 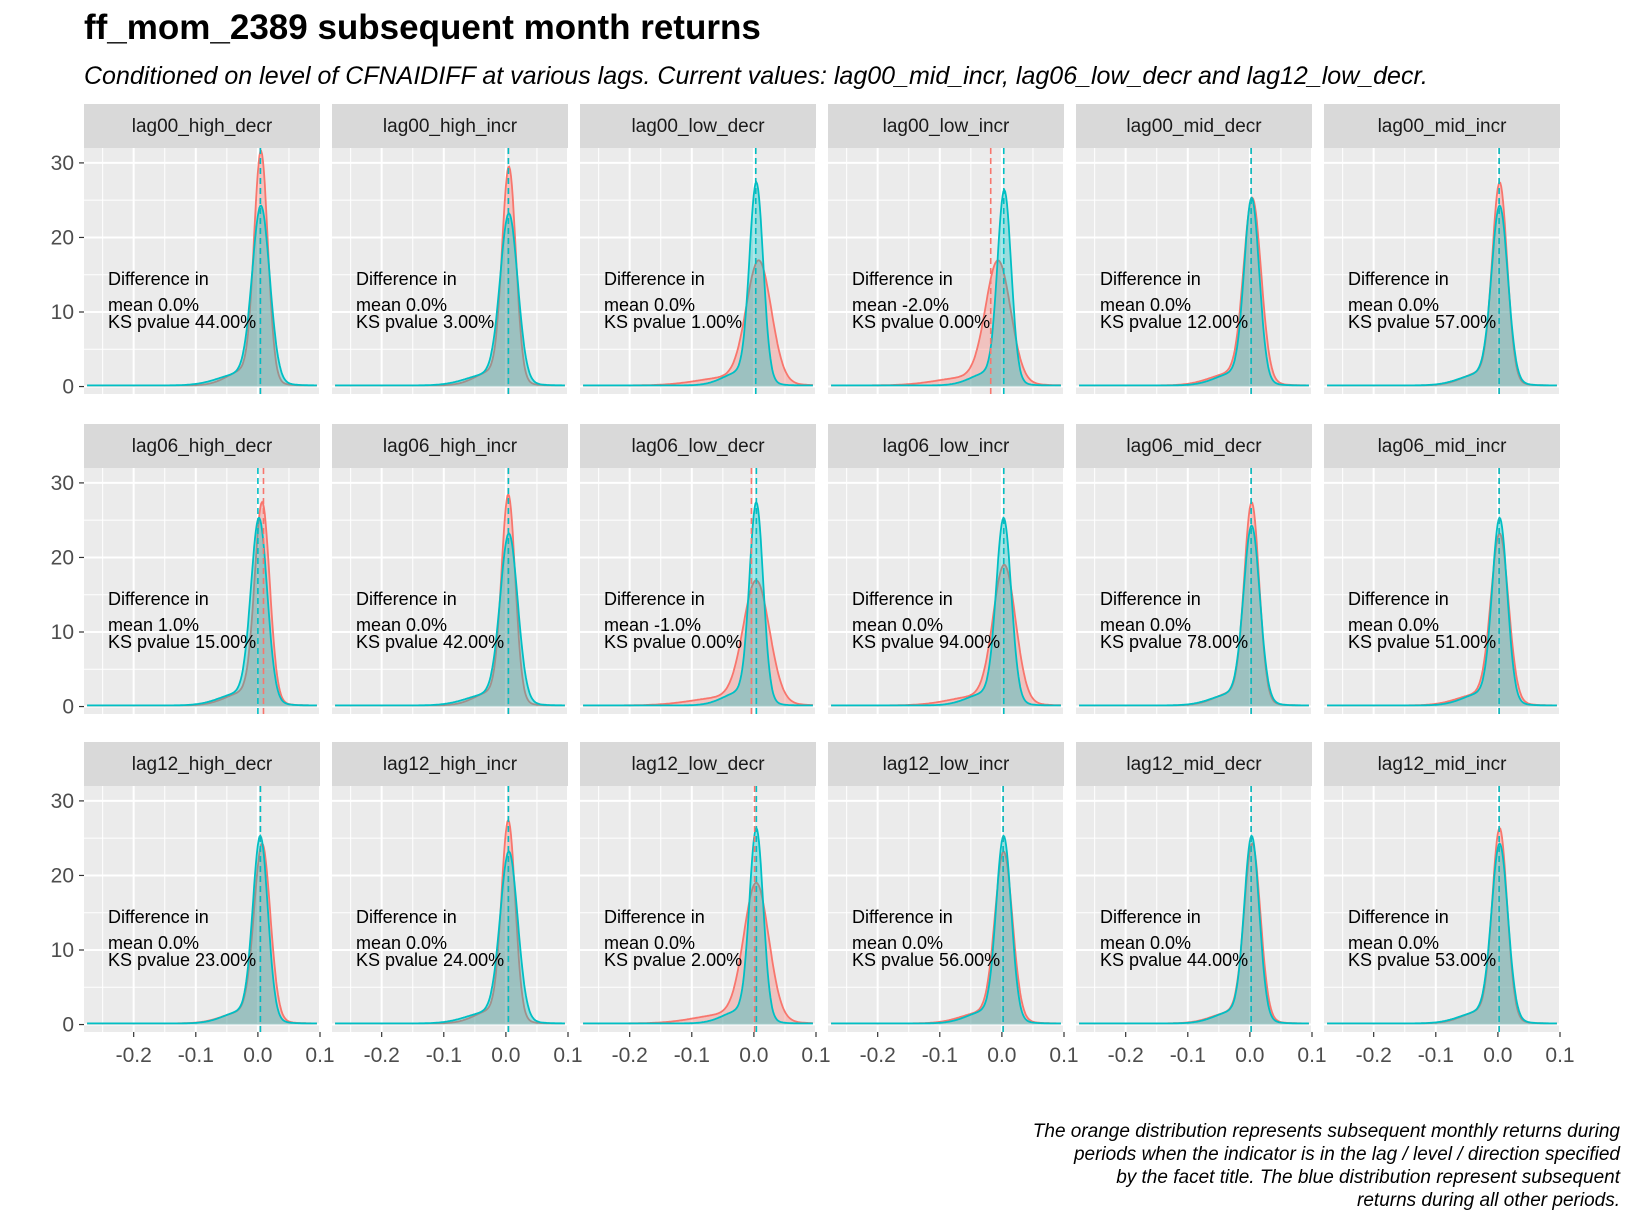 What do you see at coordinates (1422, 322) in the screenshot?
I see `annotation-ks-pvalue: KS pvalue 57.00%` at bounding box center [1422, 322].